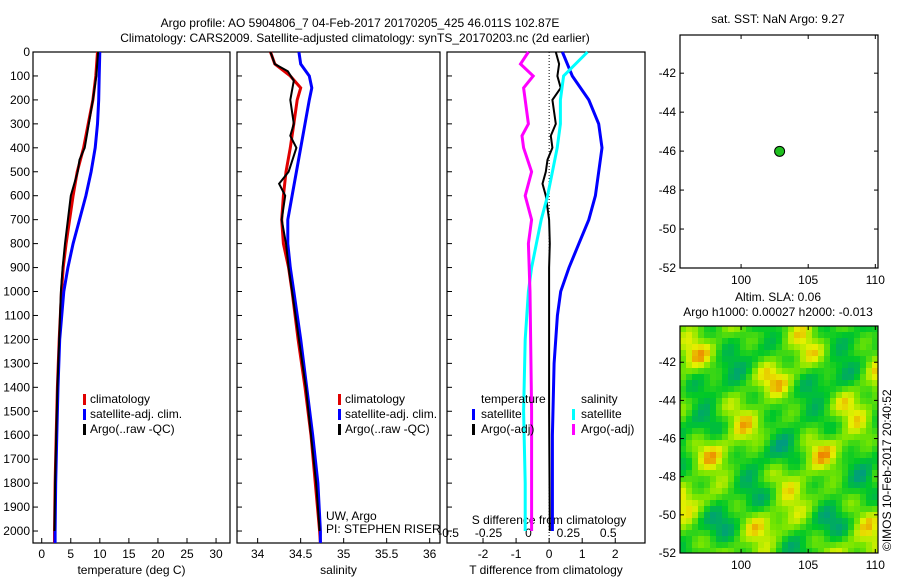 The width and height of the screenshot is (900, 580). Describe the element at coordinates (387, 554) in the screenshot. I see `x-tick-label: 35.5` at that location.